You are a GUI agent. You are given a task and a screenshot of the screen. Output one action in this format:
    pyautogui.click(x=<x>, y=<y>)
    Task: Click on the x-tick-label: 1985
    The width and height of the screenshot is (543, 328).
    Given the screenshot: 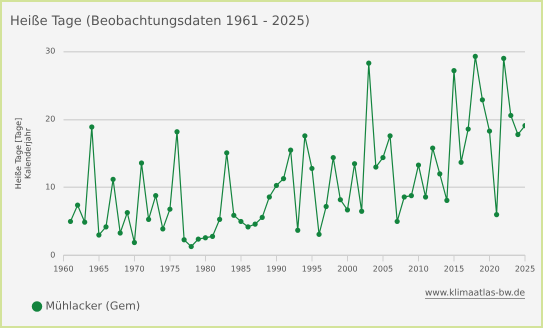 What is the action you would take?
    pyautogui.click(x=241, y=269)
    